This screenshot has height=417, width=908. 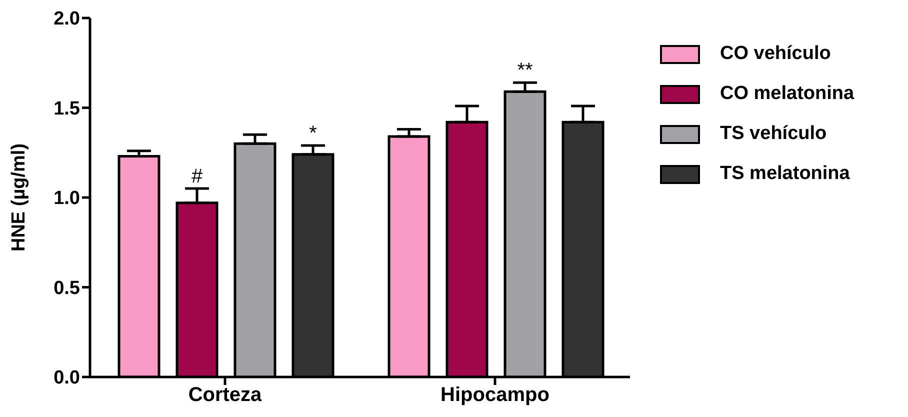 I want to click on x-tick-label: Hipocampo, so click(x=495, y=395).